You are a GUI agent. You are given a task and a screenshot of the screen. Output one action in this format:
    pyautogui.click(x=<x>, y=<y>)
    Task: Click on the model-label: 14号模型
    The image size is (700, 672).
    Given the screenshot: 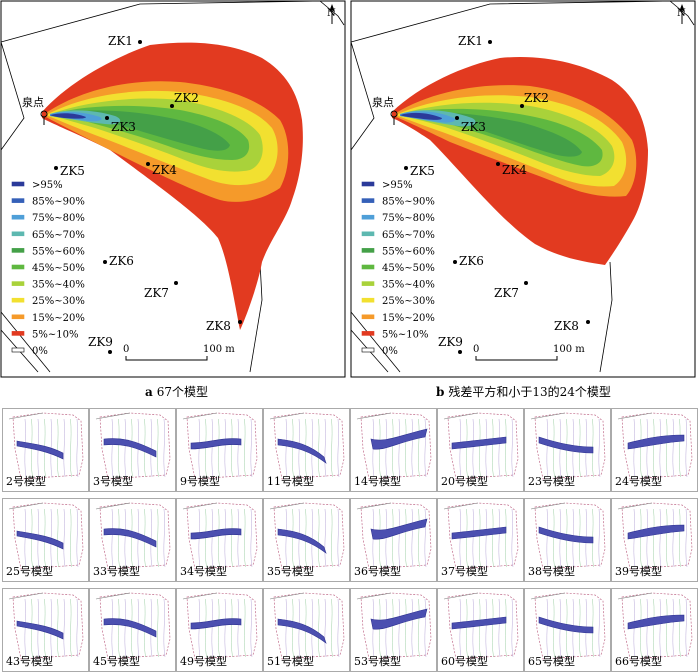 What is the action you would take?
    pyautogui.click(x=377, y=481)
    